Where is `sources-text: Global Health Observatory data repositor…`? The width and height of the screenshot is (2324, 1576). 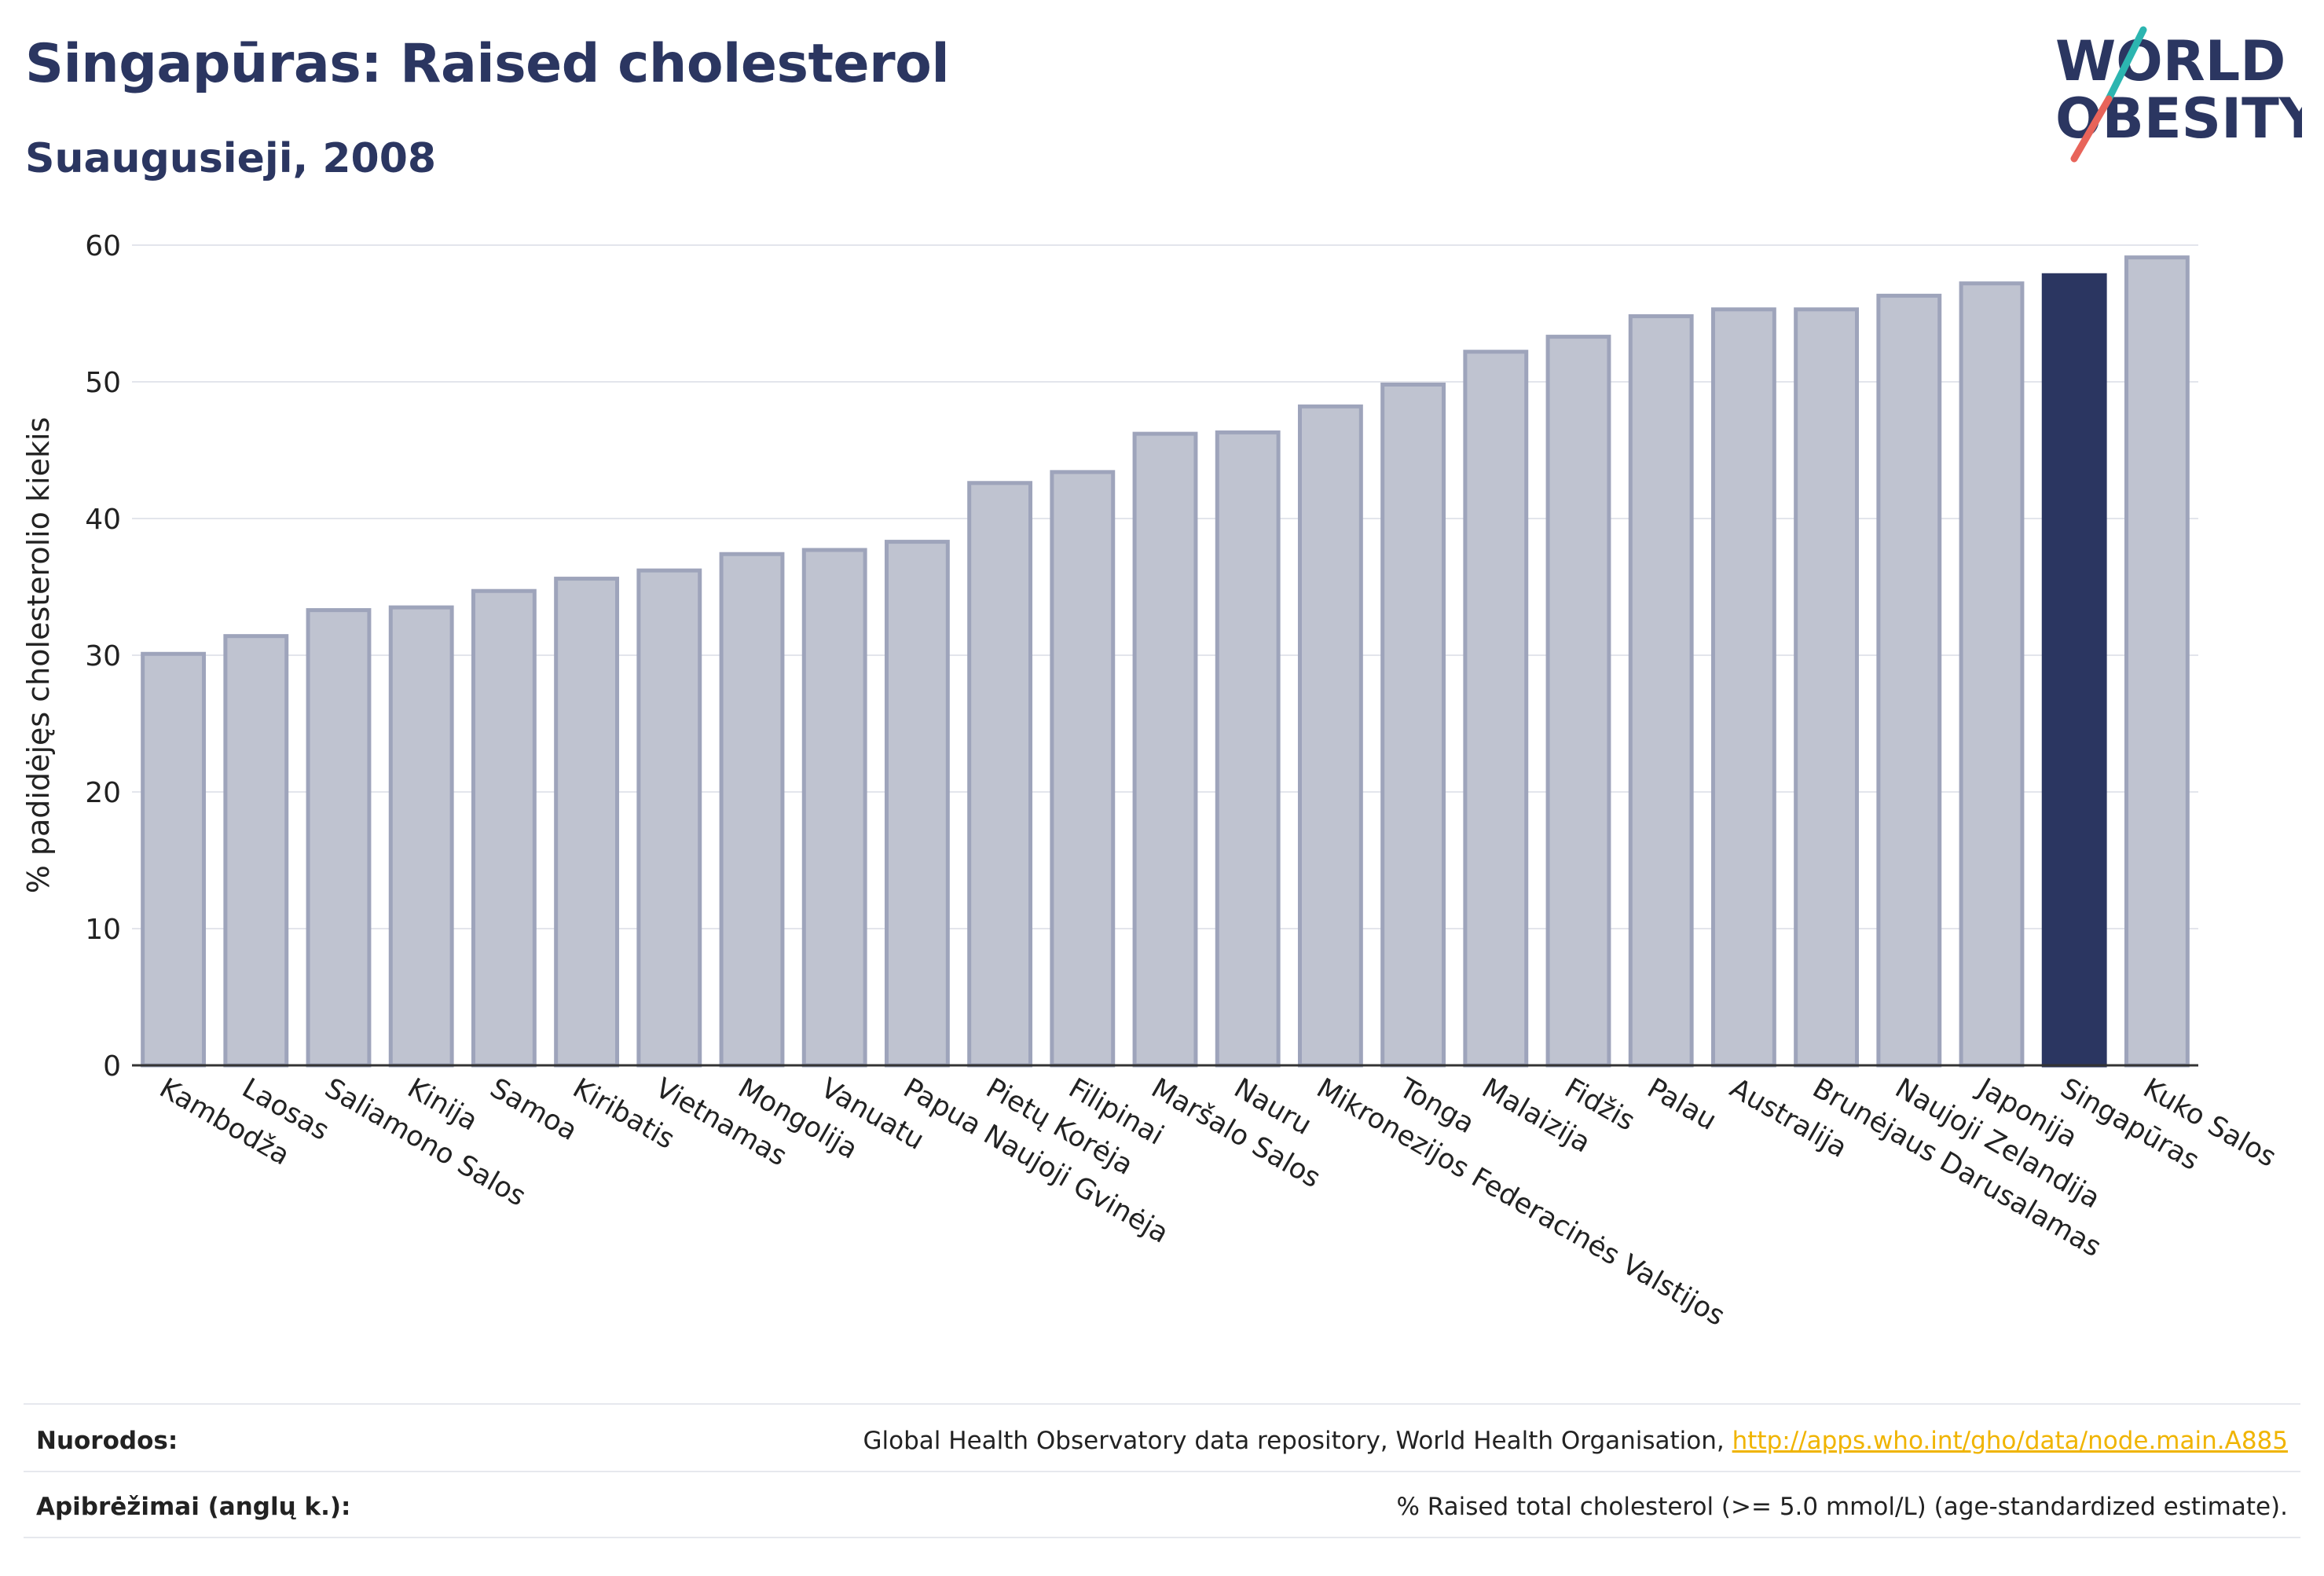
sources-text: Global Health Observatory data repositor… is located at coordinates (1297, 1441).